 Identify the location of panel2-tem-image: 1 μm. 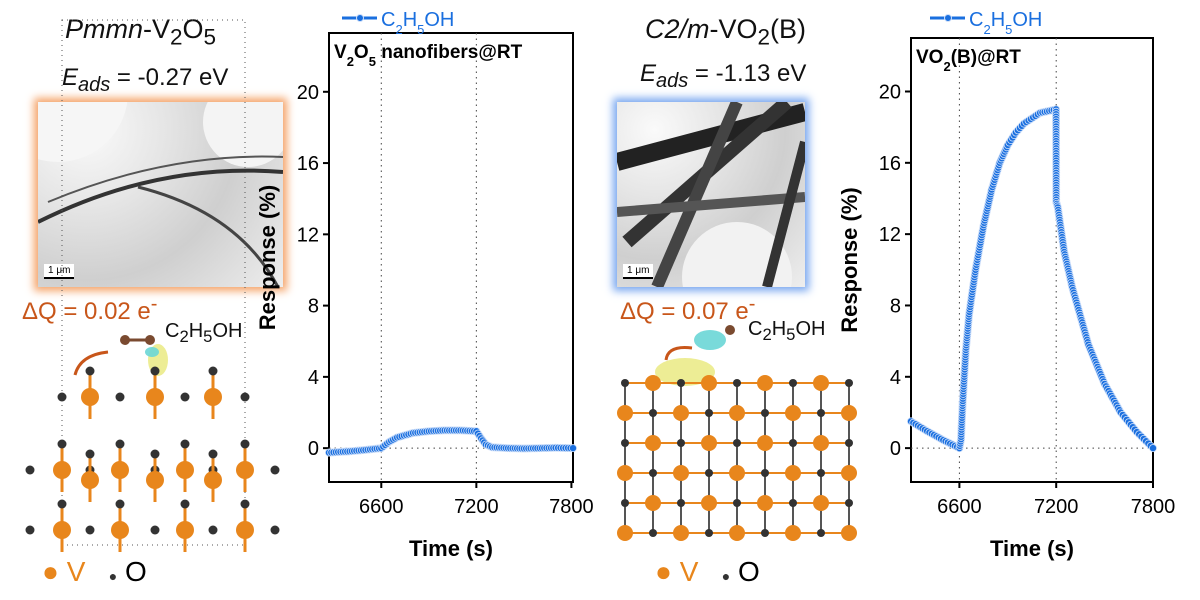
(711, 194).